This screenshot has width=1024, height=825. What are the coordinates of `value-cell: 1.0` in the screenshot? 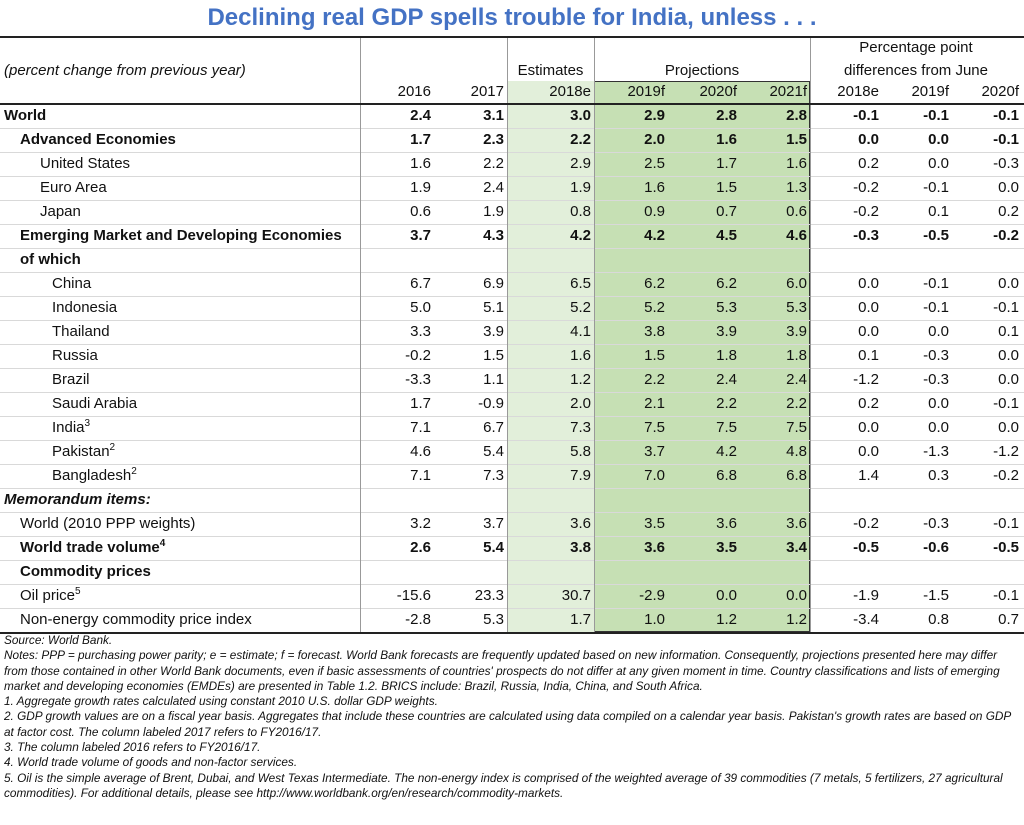 It's located at (654, 619).